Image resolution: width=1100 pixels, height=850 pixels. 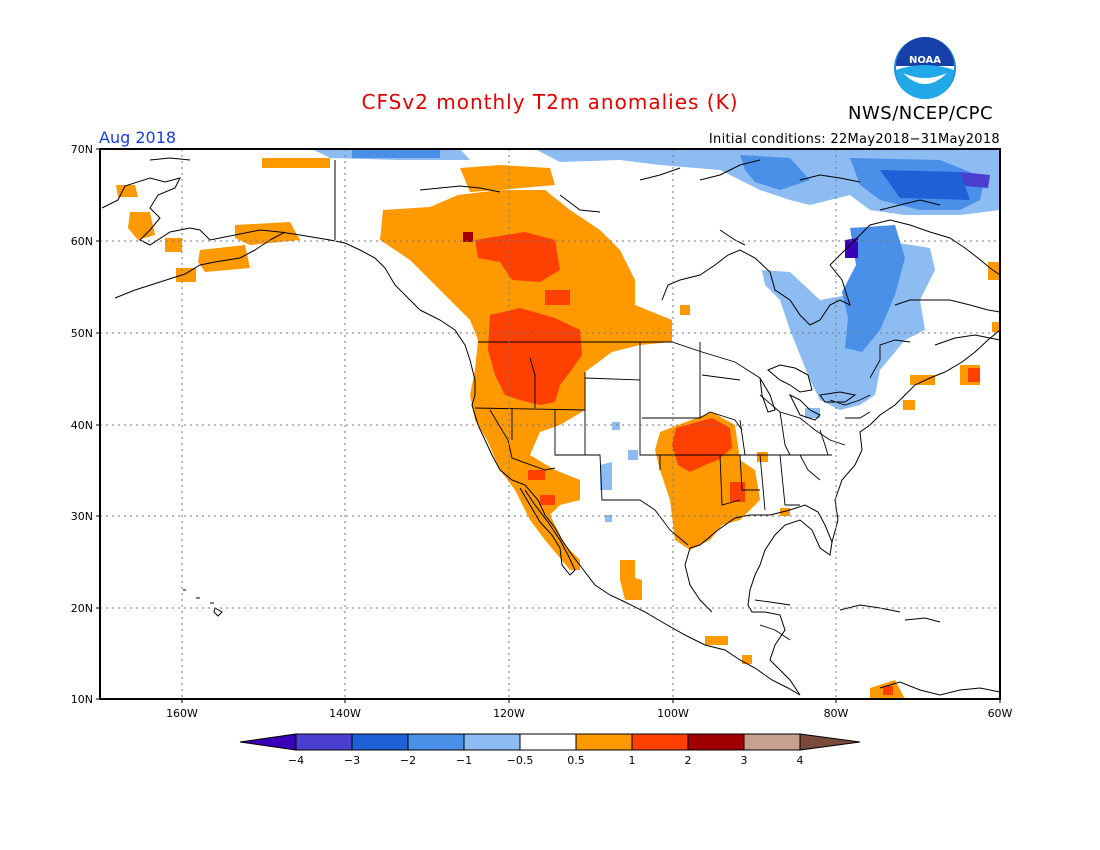 What do you see at coordinates (345, 713) in the screenshot?
I see `lon-label: 140W` at bounding box center [345, 713].